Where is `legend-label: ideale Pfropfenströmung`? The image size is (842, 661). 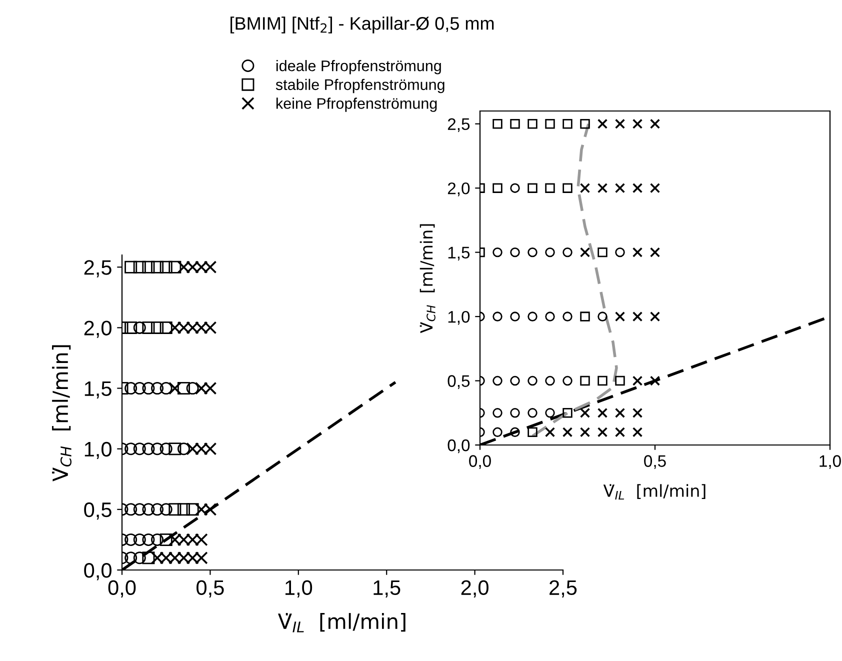 legend-label: ideale Pfropfenströmung is located at coordinates (358, 67).